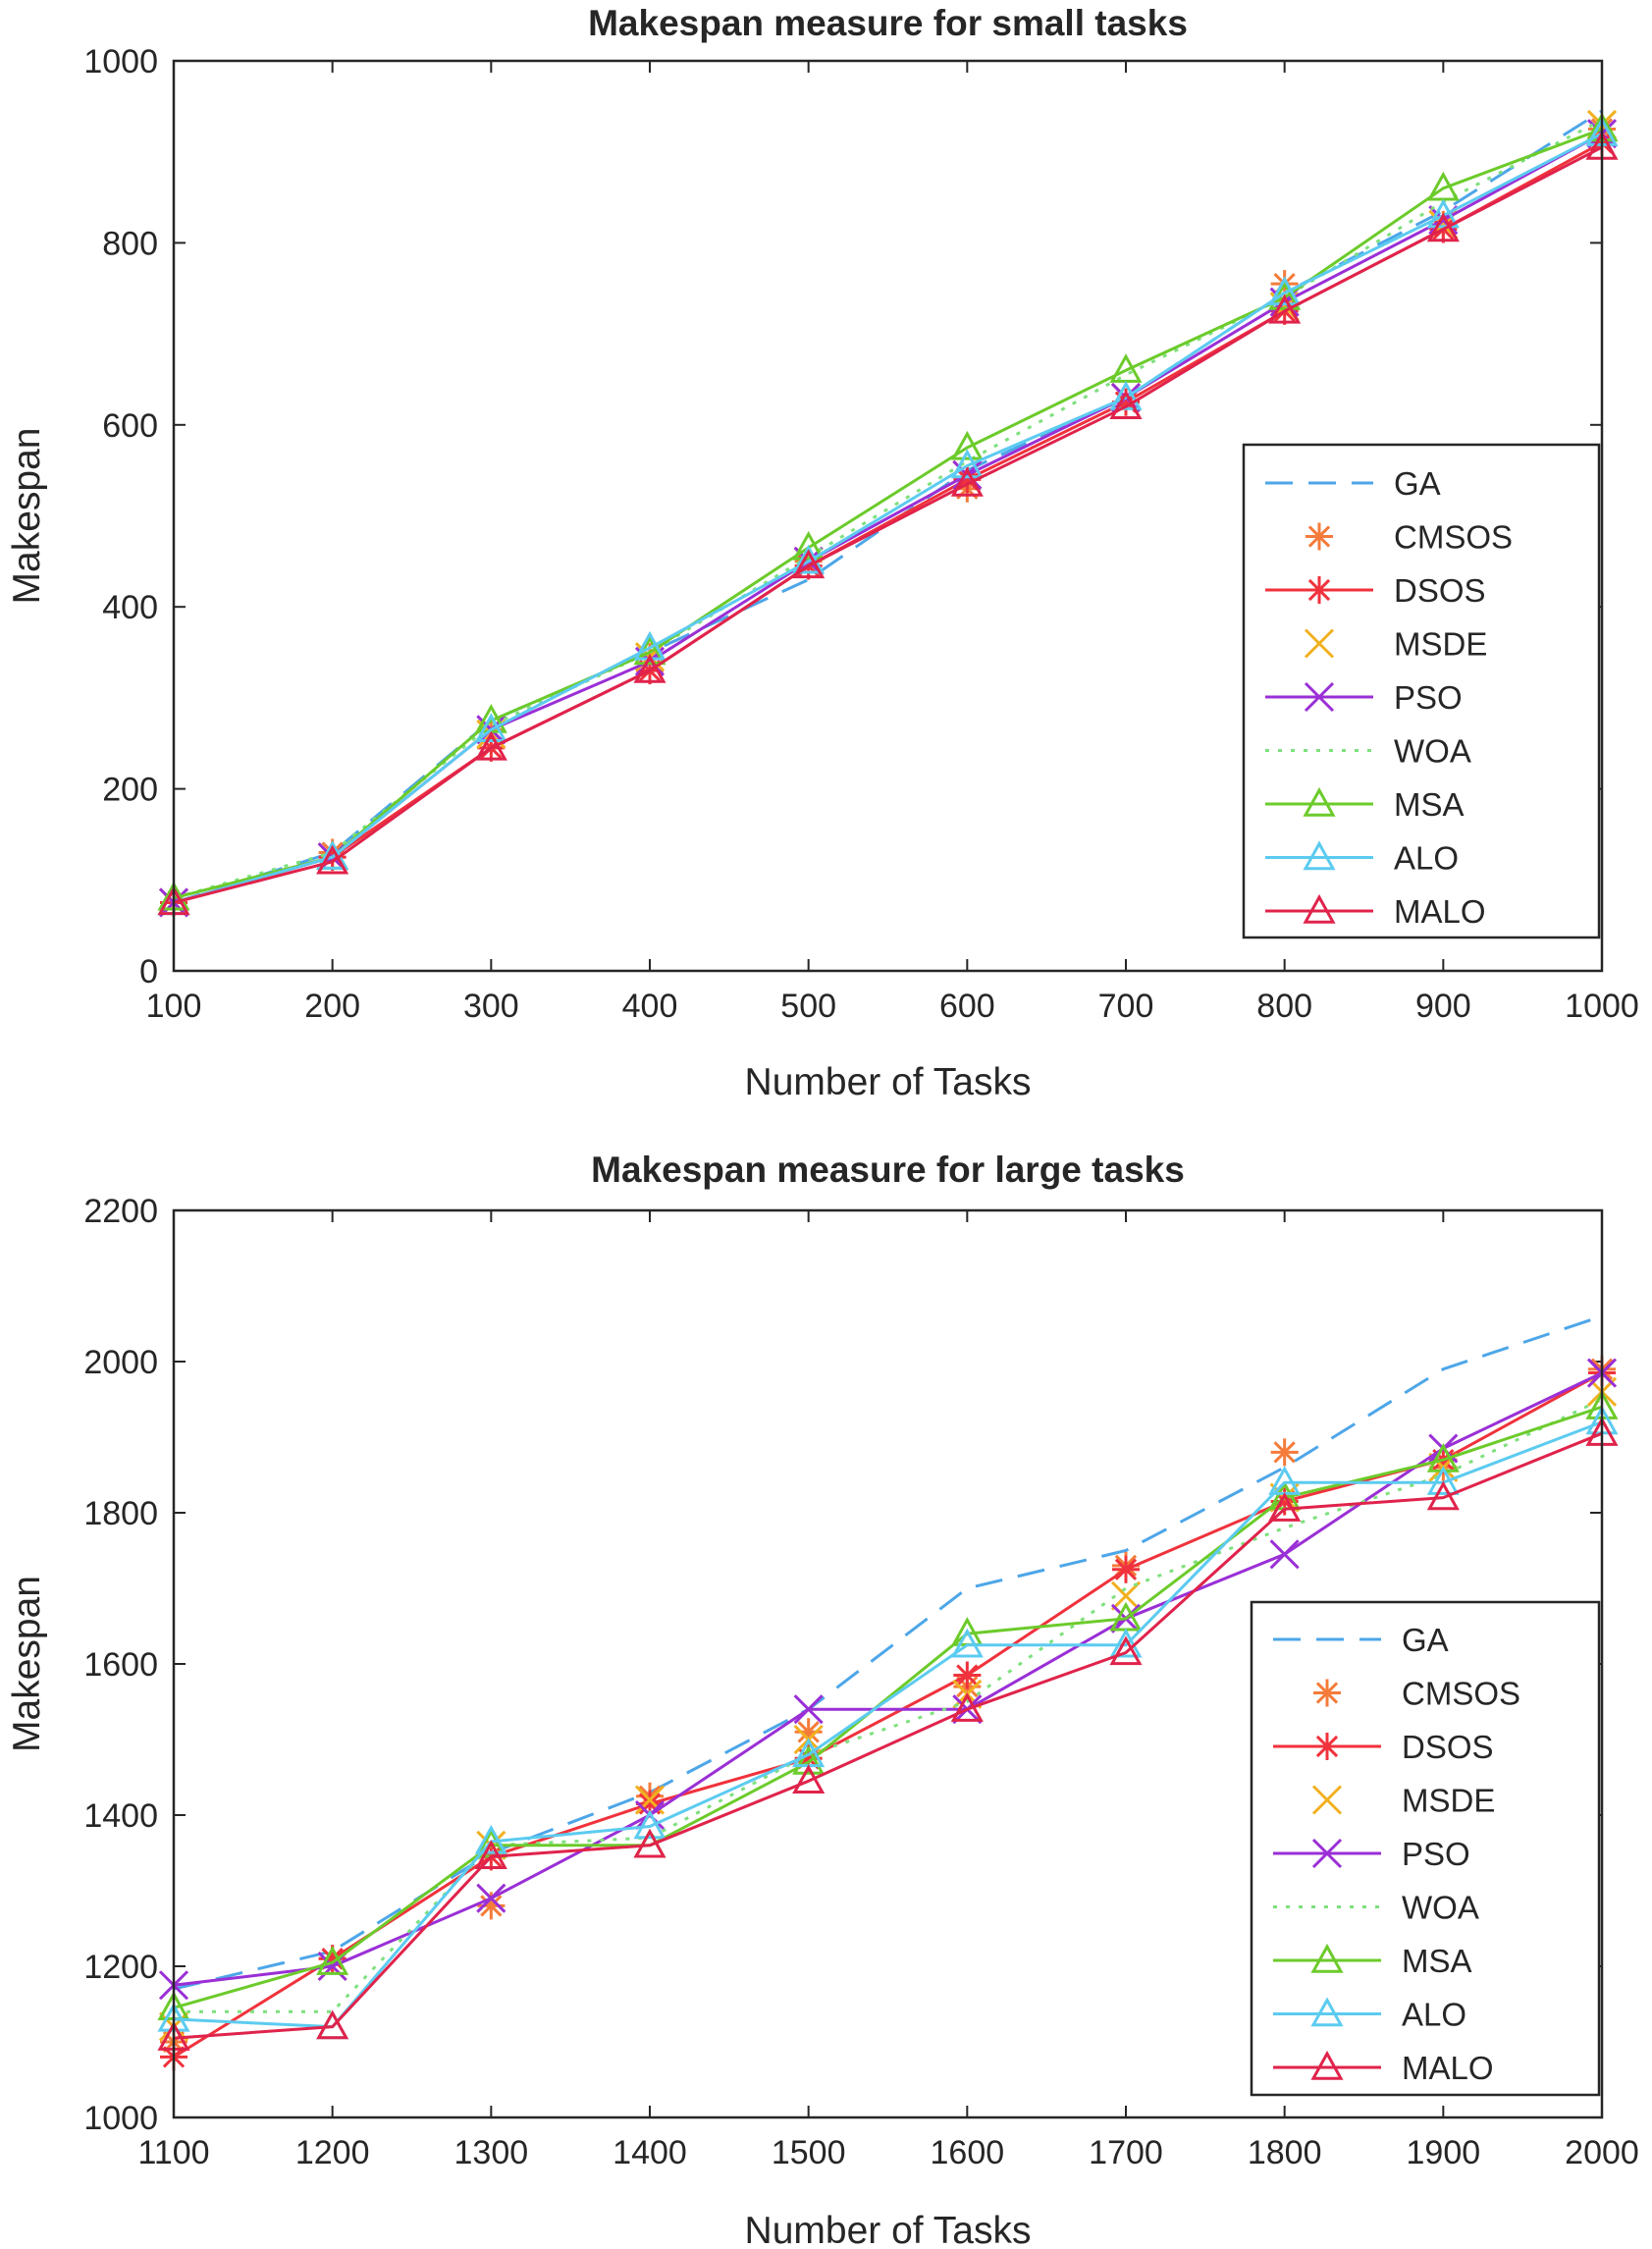  I want to click on legend-label: MSDE, so click(1448, 1801).